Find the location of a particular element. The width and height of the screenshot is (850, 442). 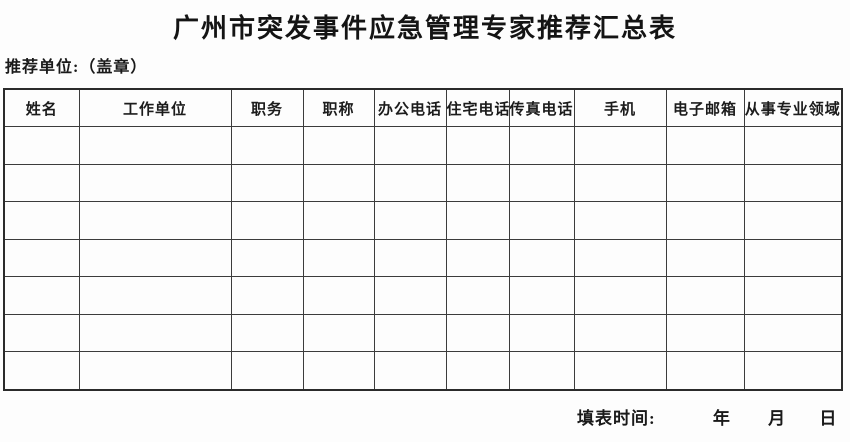

day-label: 日 is located at coordinates (828, 418).